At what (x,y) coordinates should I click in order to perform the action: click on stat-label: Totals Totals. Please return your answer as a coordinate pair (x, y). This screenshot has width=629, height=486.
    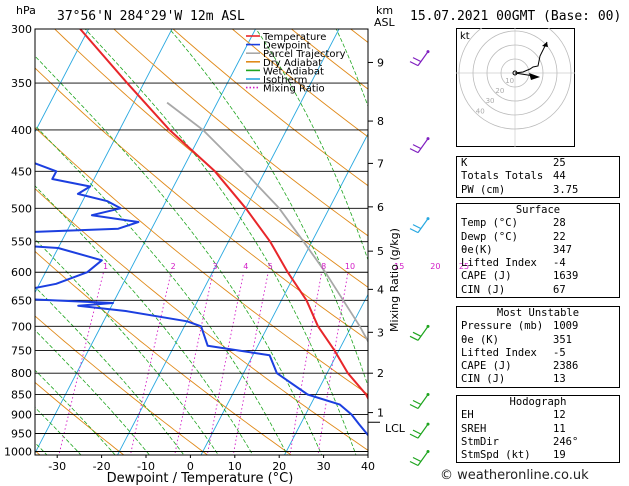
    Looking at the image, I should click on (502, 176).